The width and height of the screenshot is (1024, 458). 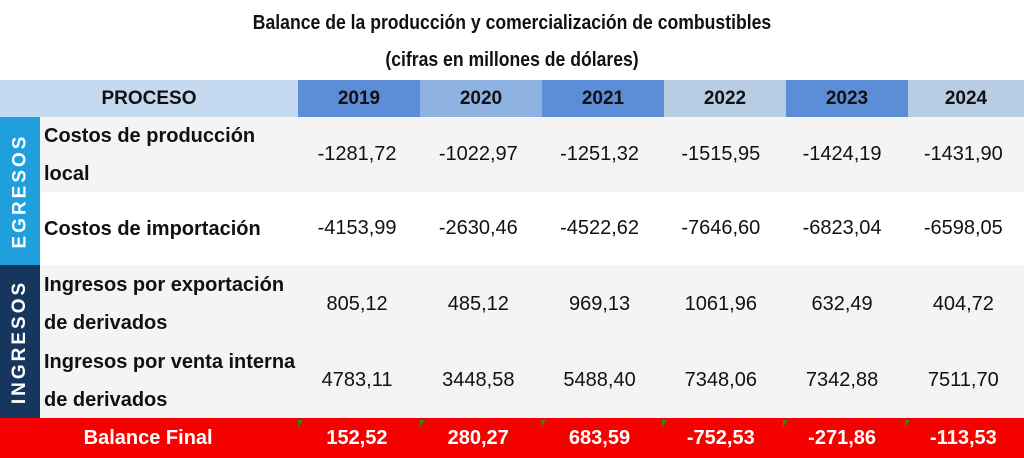 I want to click on cell: 485,12, so click(x=478, y=303).